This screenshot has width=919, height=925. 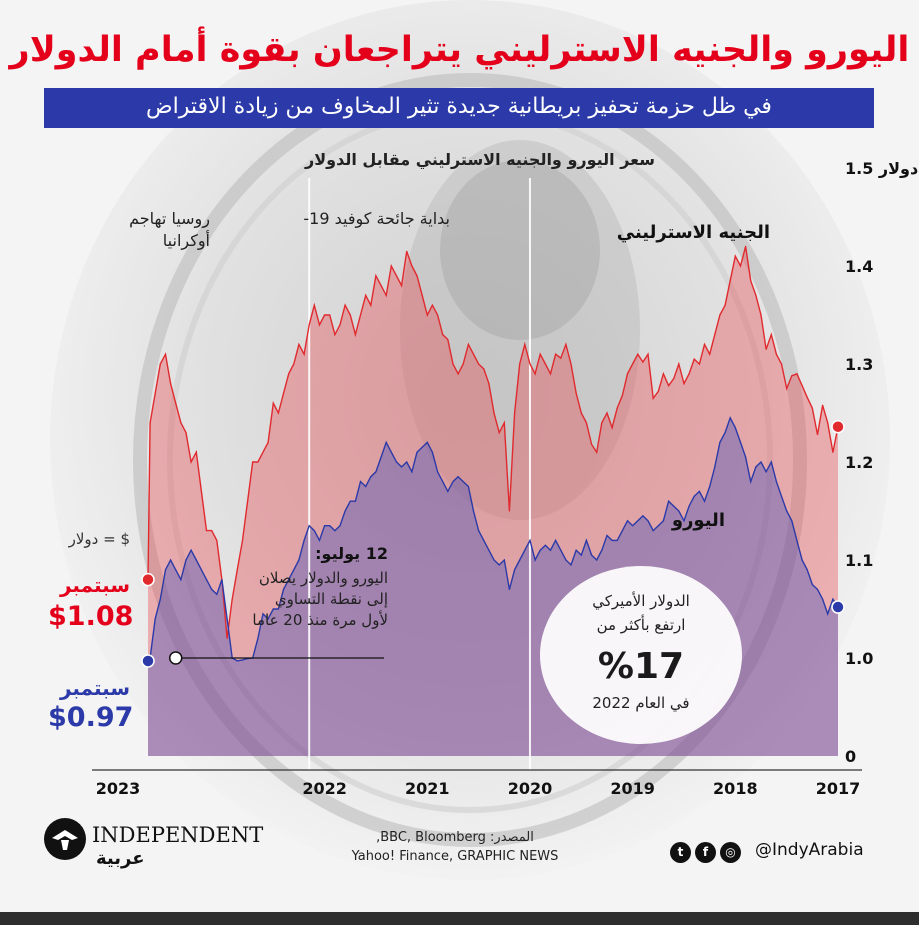 I want to click on source-line-1: المصدر: BBC, Bloomberg,, so click(x=455, y=837).